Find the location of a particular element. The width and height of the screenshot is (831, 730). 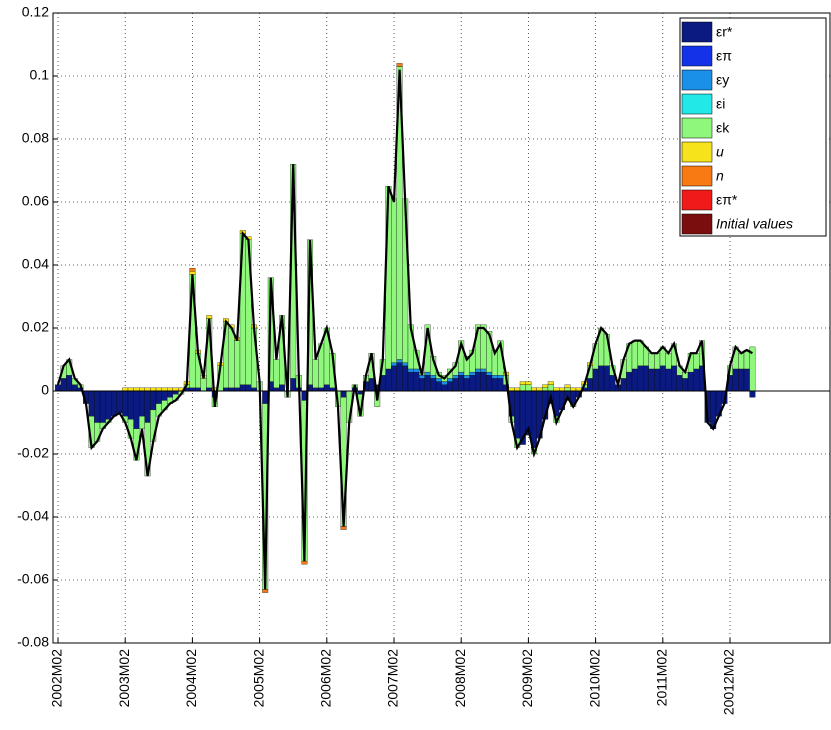

legend-label: επ* is located at coordinates (727, 200).